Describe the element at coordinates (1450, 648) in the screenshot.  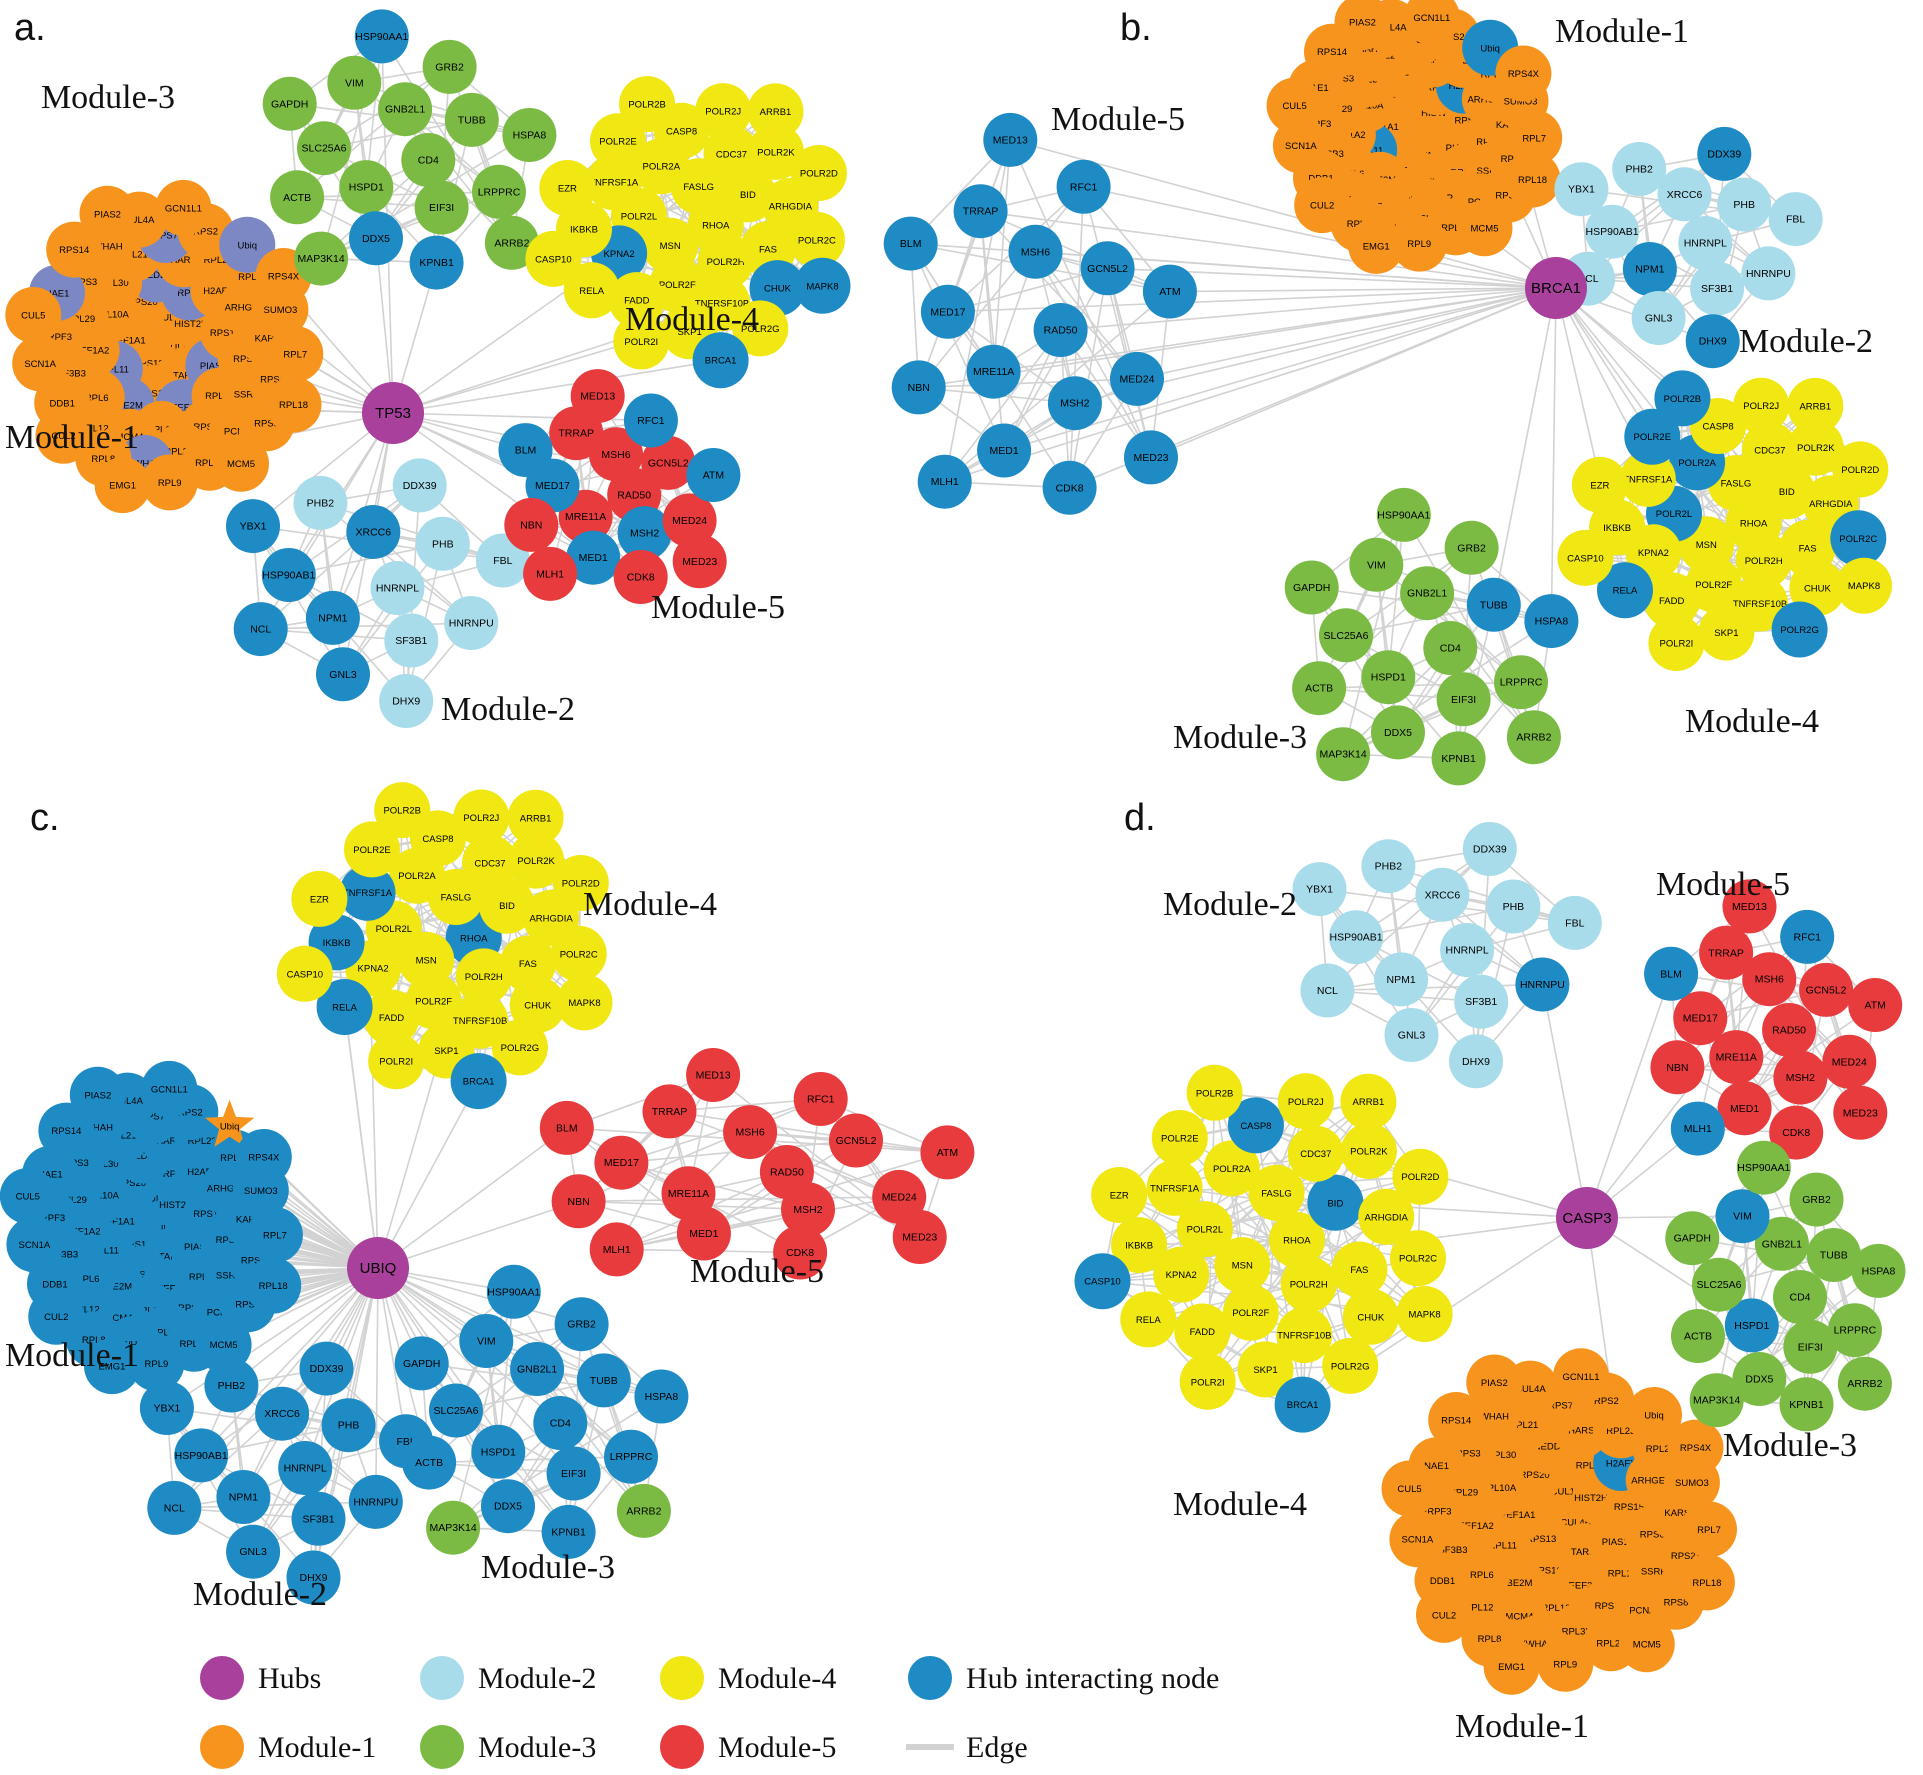
I see `node-CD4` at that location.